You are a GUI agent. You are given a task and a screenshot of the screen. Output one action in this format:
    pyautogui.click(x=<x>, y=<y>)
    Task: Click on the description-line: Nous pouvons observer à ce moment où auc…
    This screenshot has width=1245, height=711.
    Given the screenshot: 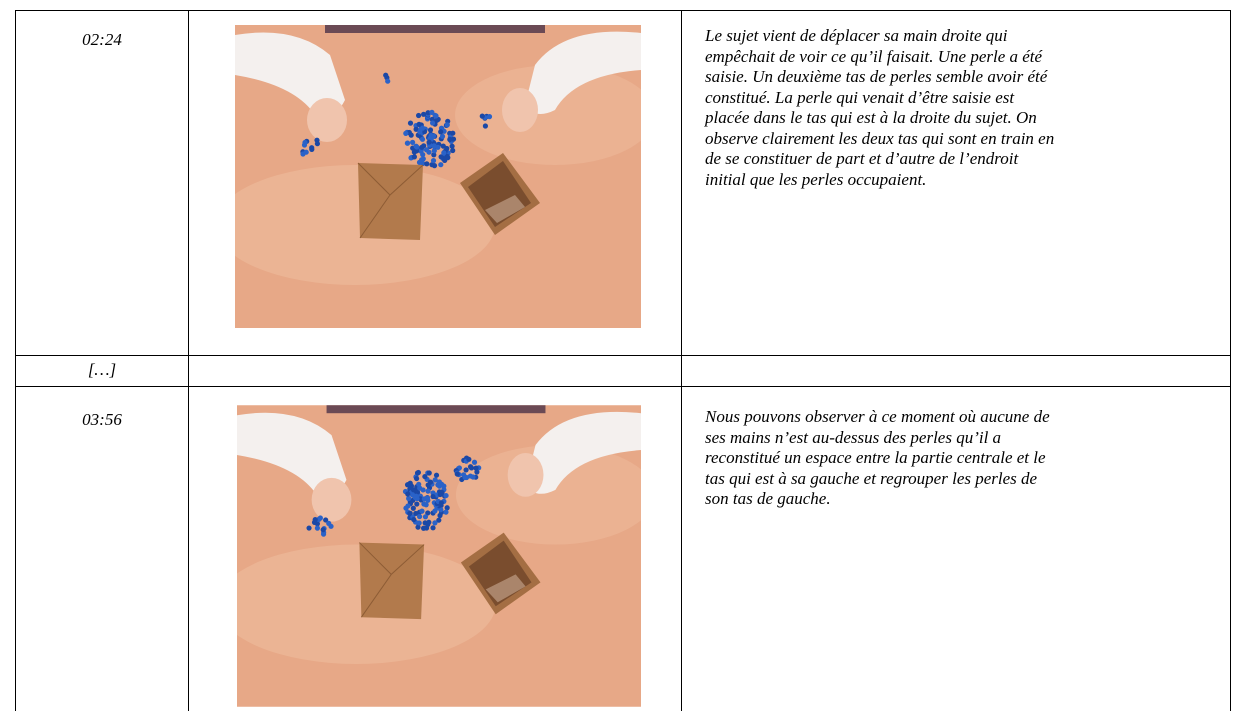 What is the action you would take?
    pyautogui.click(x=877, y=416)
    